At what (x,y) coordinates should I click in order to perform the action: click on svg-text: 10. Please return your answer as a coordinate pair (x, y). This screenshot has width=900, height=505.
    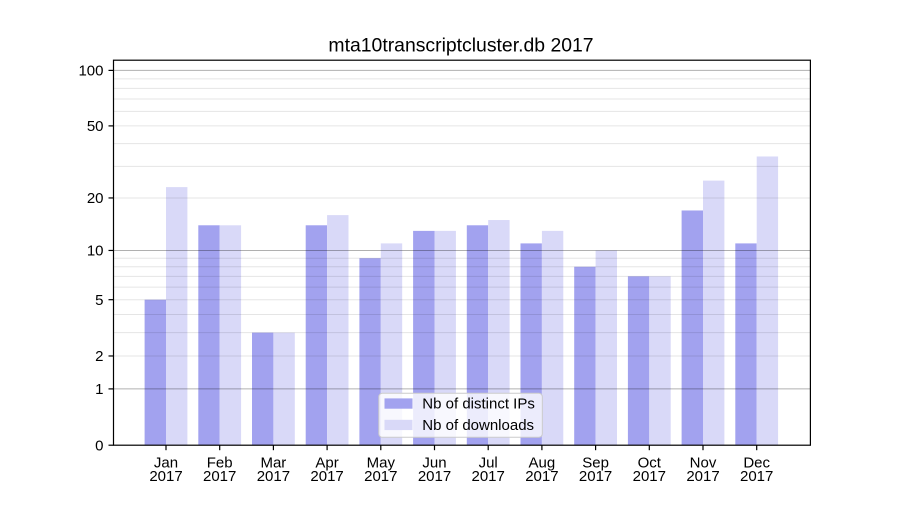
    Looking at the image, I should click on (95, 251).